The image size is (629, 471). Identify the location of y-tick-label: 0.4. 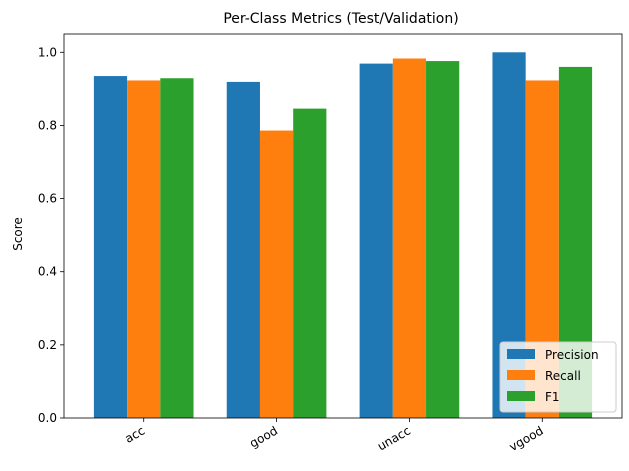
(47, 272).